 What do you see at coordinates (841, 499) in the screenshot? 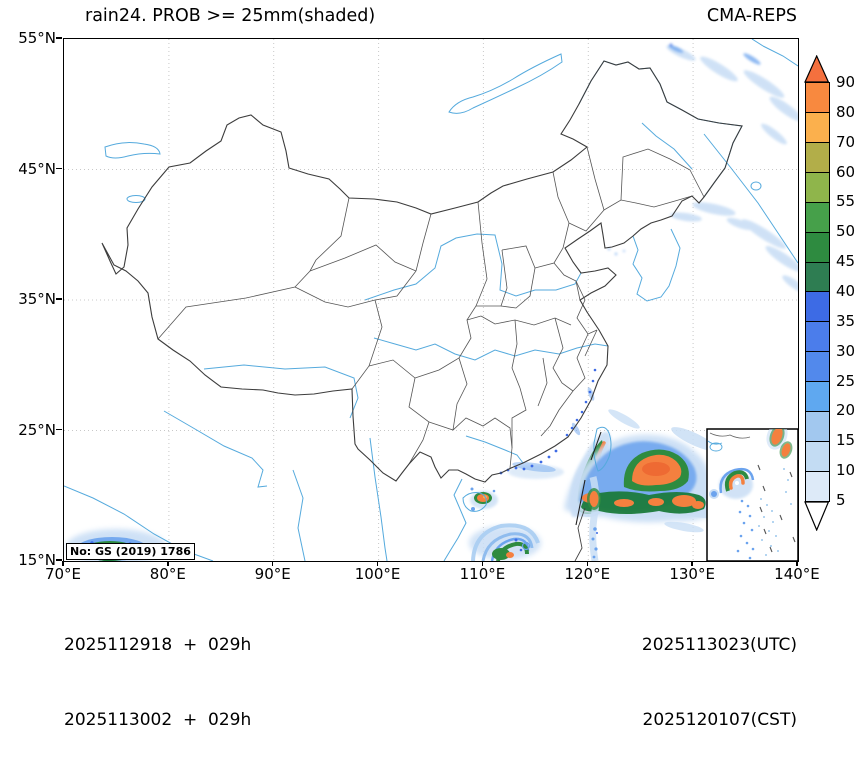
I see `colorbar-level-label: 5` at bounding box center [841, 499].